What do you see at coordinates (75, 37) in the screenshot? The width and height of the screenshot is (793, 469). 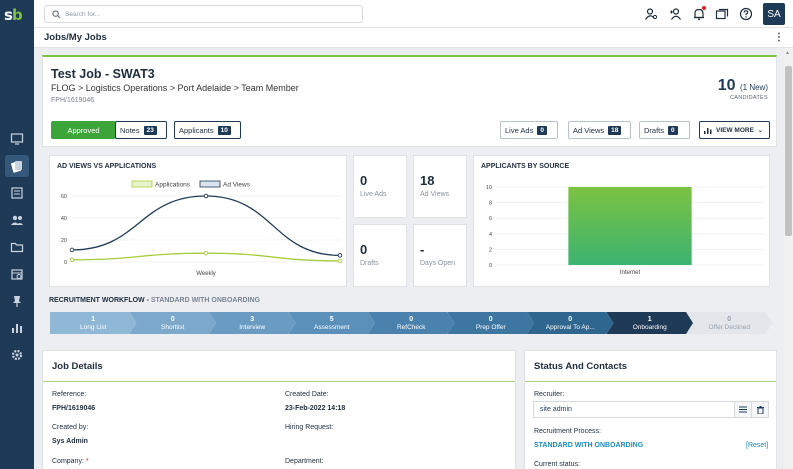 I see `breadcrumb: Jobs/My Jobs` at bounding box center [75, 37].